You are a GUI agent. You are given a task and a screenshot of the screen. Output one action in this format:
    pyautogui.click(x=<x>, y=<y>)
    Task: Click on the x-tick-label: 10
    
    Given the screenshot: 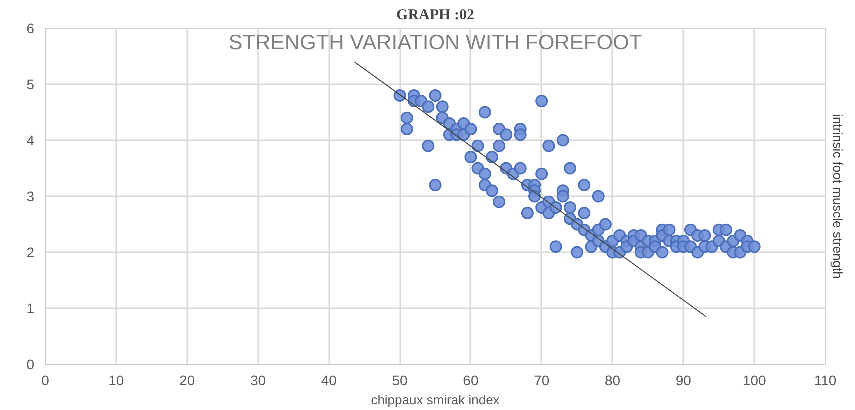 What is the action you would take?
    pyautogui.click(x=116, y=380)
    